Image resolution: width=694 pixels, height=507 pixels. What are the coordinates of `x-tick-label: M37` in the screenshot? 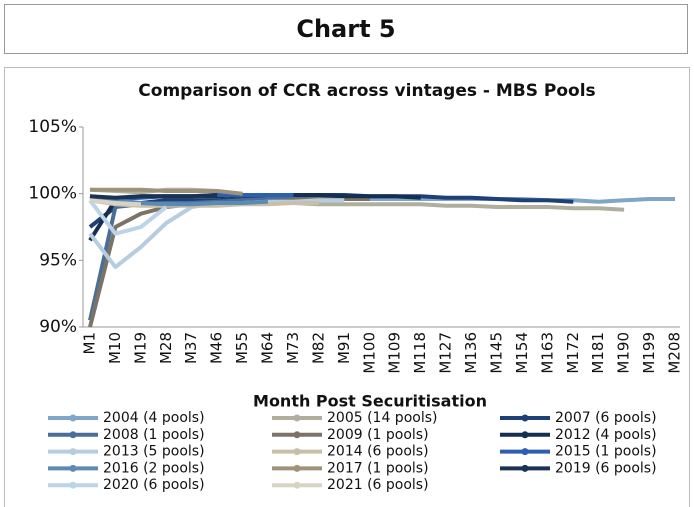 It's located at (191, 348).